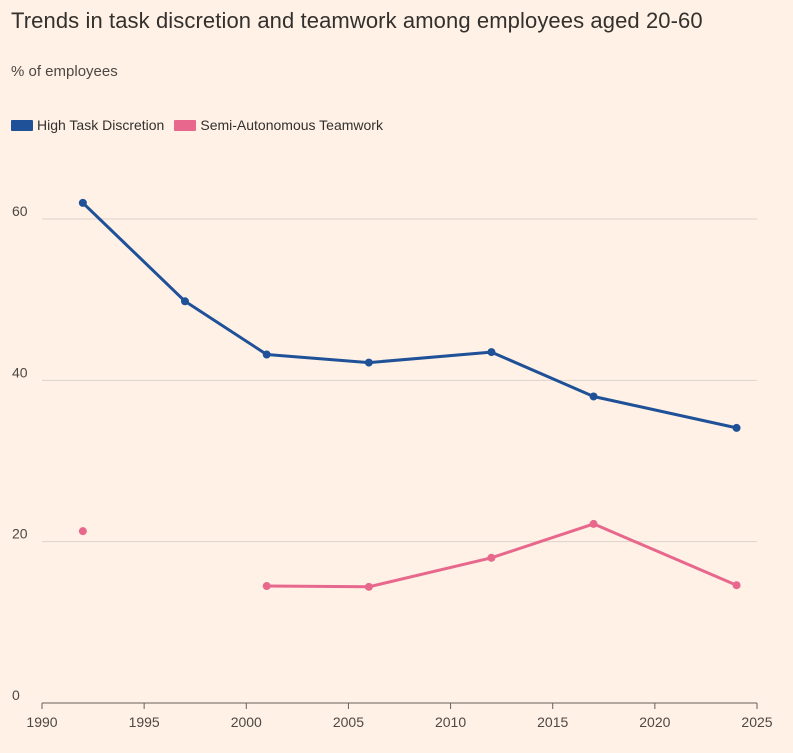 This screenshot has height=753, width=793. I want to click on data-point-high-task-discretion-1992, so click(82, 202).